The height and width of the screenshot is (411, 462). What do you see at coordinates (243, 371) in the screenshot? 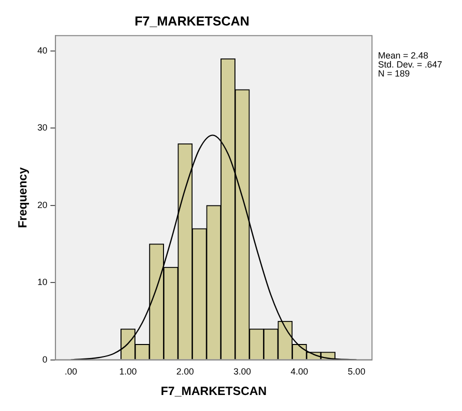
I see `x-tick-label: 3.00` at bounding box center [243, 371].